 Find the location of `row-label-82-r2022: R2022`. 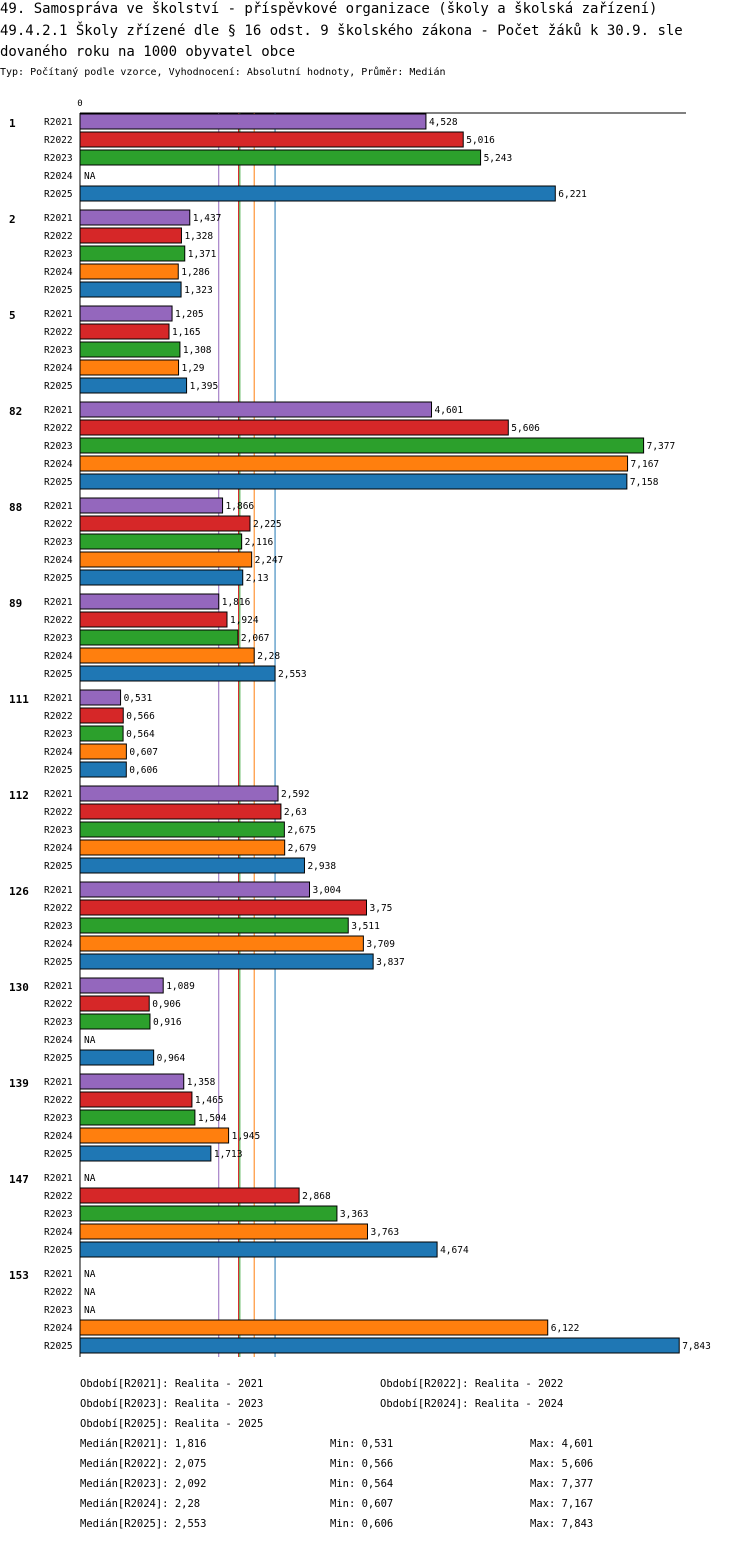

row-label-82-r2022: R2022 is located at coordinates (58, 428).